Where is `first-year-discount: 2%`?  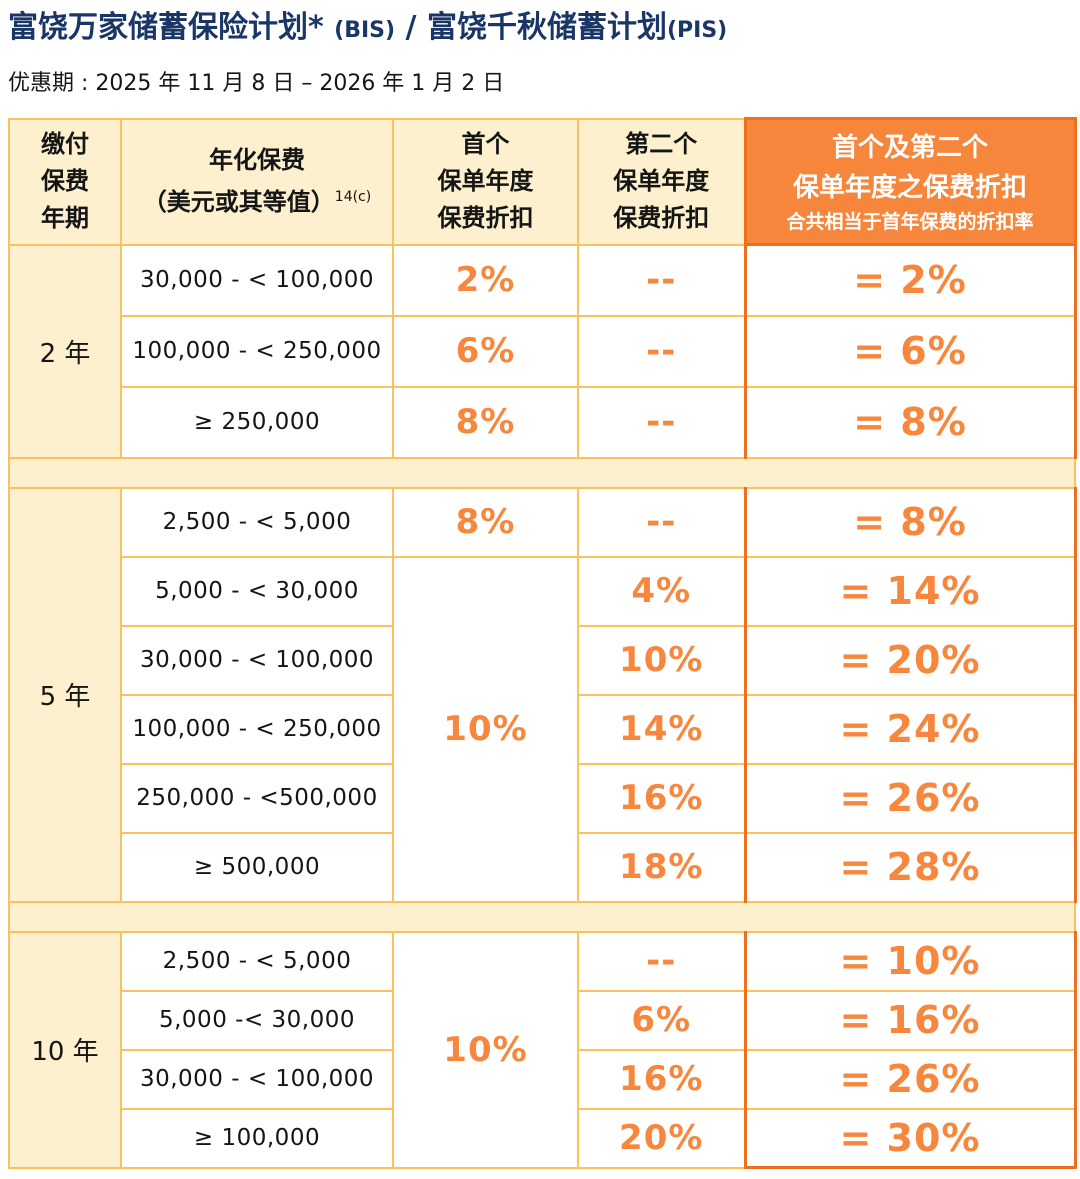 first-year-discount: 2% is located at coordinates (485, 280).